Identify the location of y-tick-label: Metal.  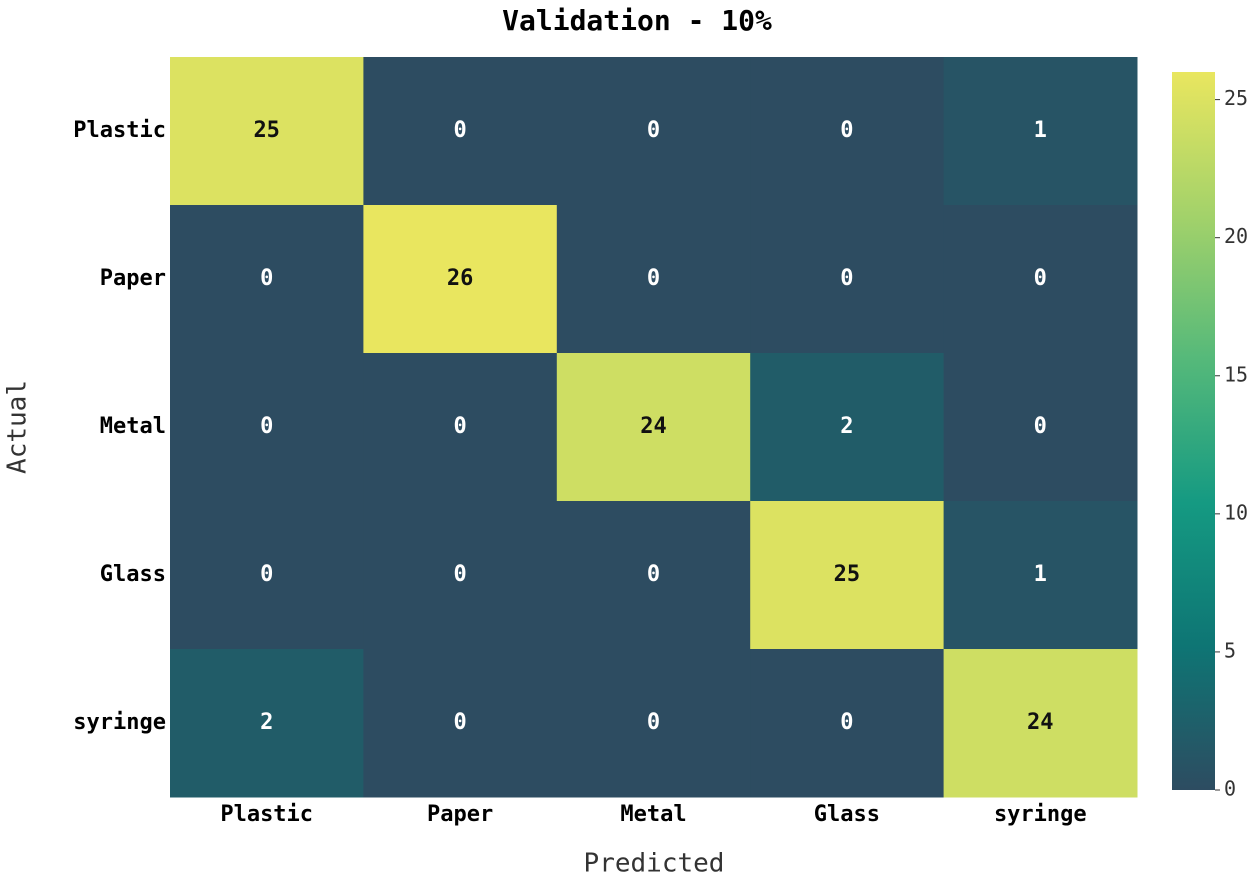
(133, 426).